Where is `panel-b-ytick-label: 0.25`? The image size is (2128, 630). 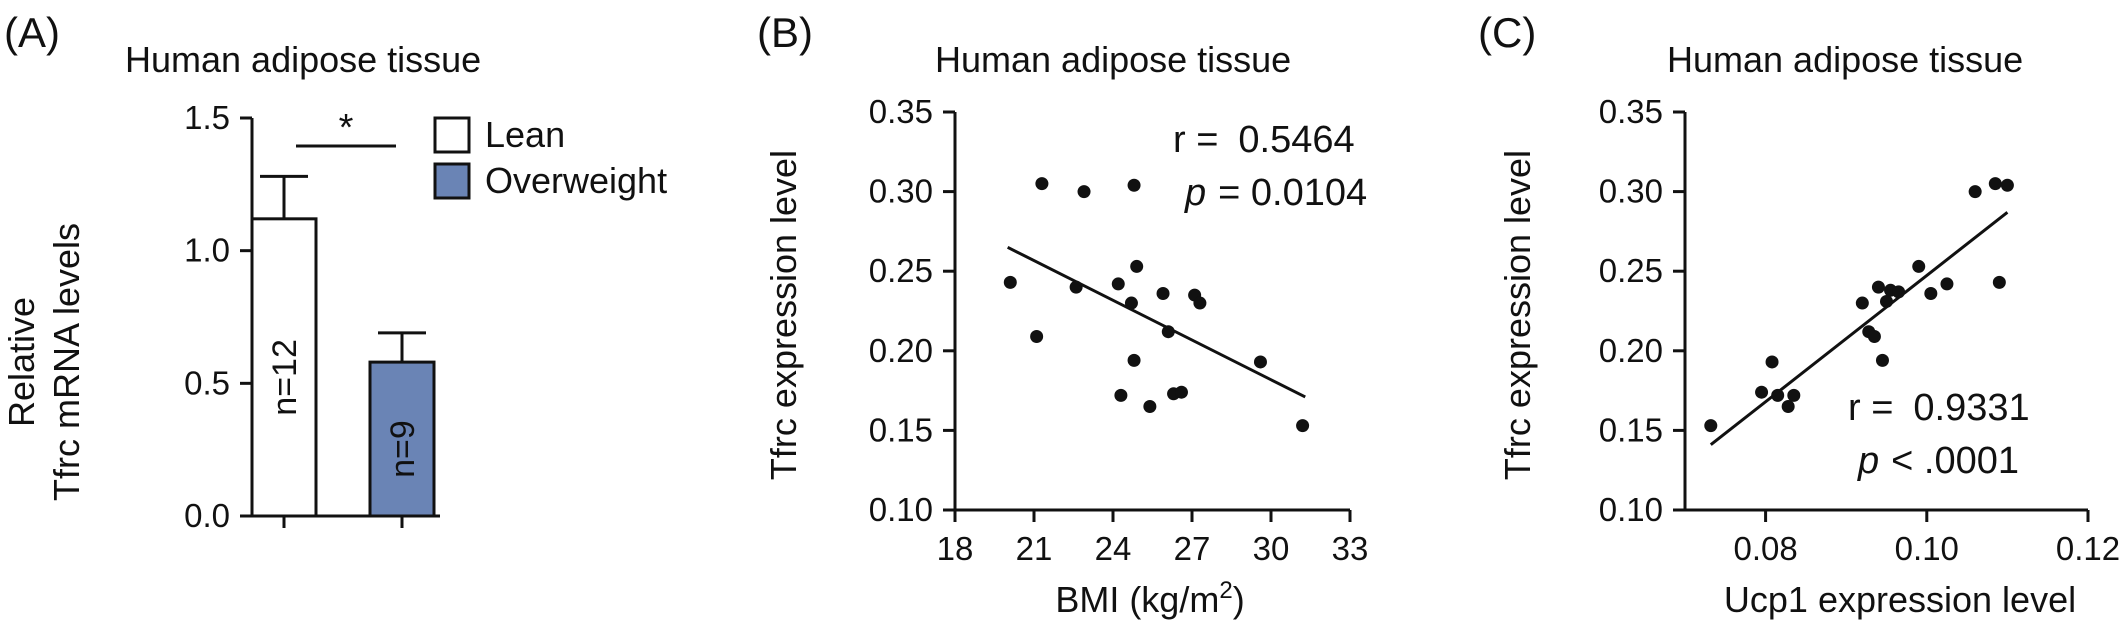 panel-b-ytick-label: 0.25 is located at coordinates (901, 270).